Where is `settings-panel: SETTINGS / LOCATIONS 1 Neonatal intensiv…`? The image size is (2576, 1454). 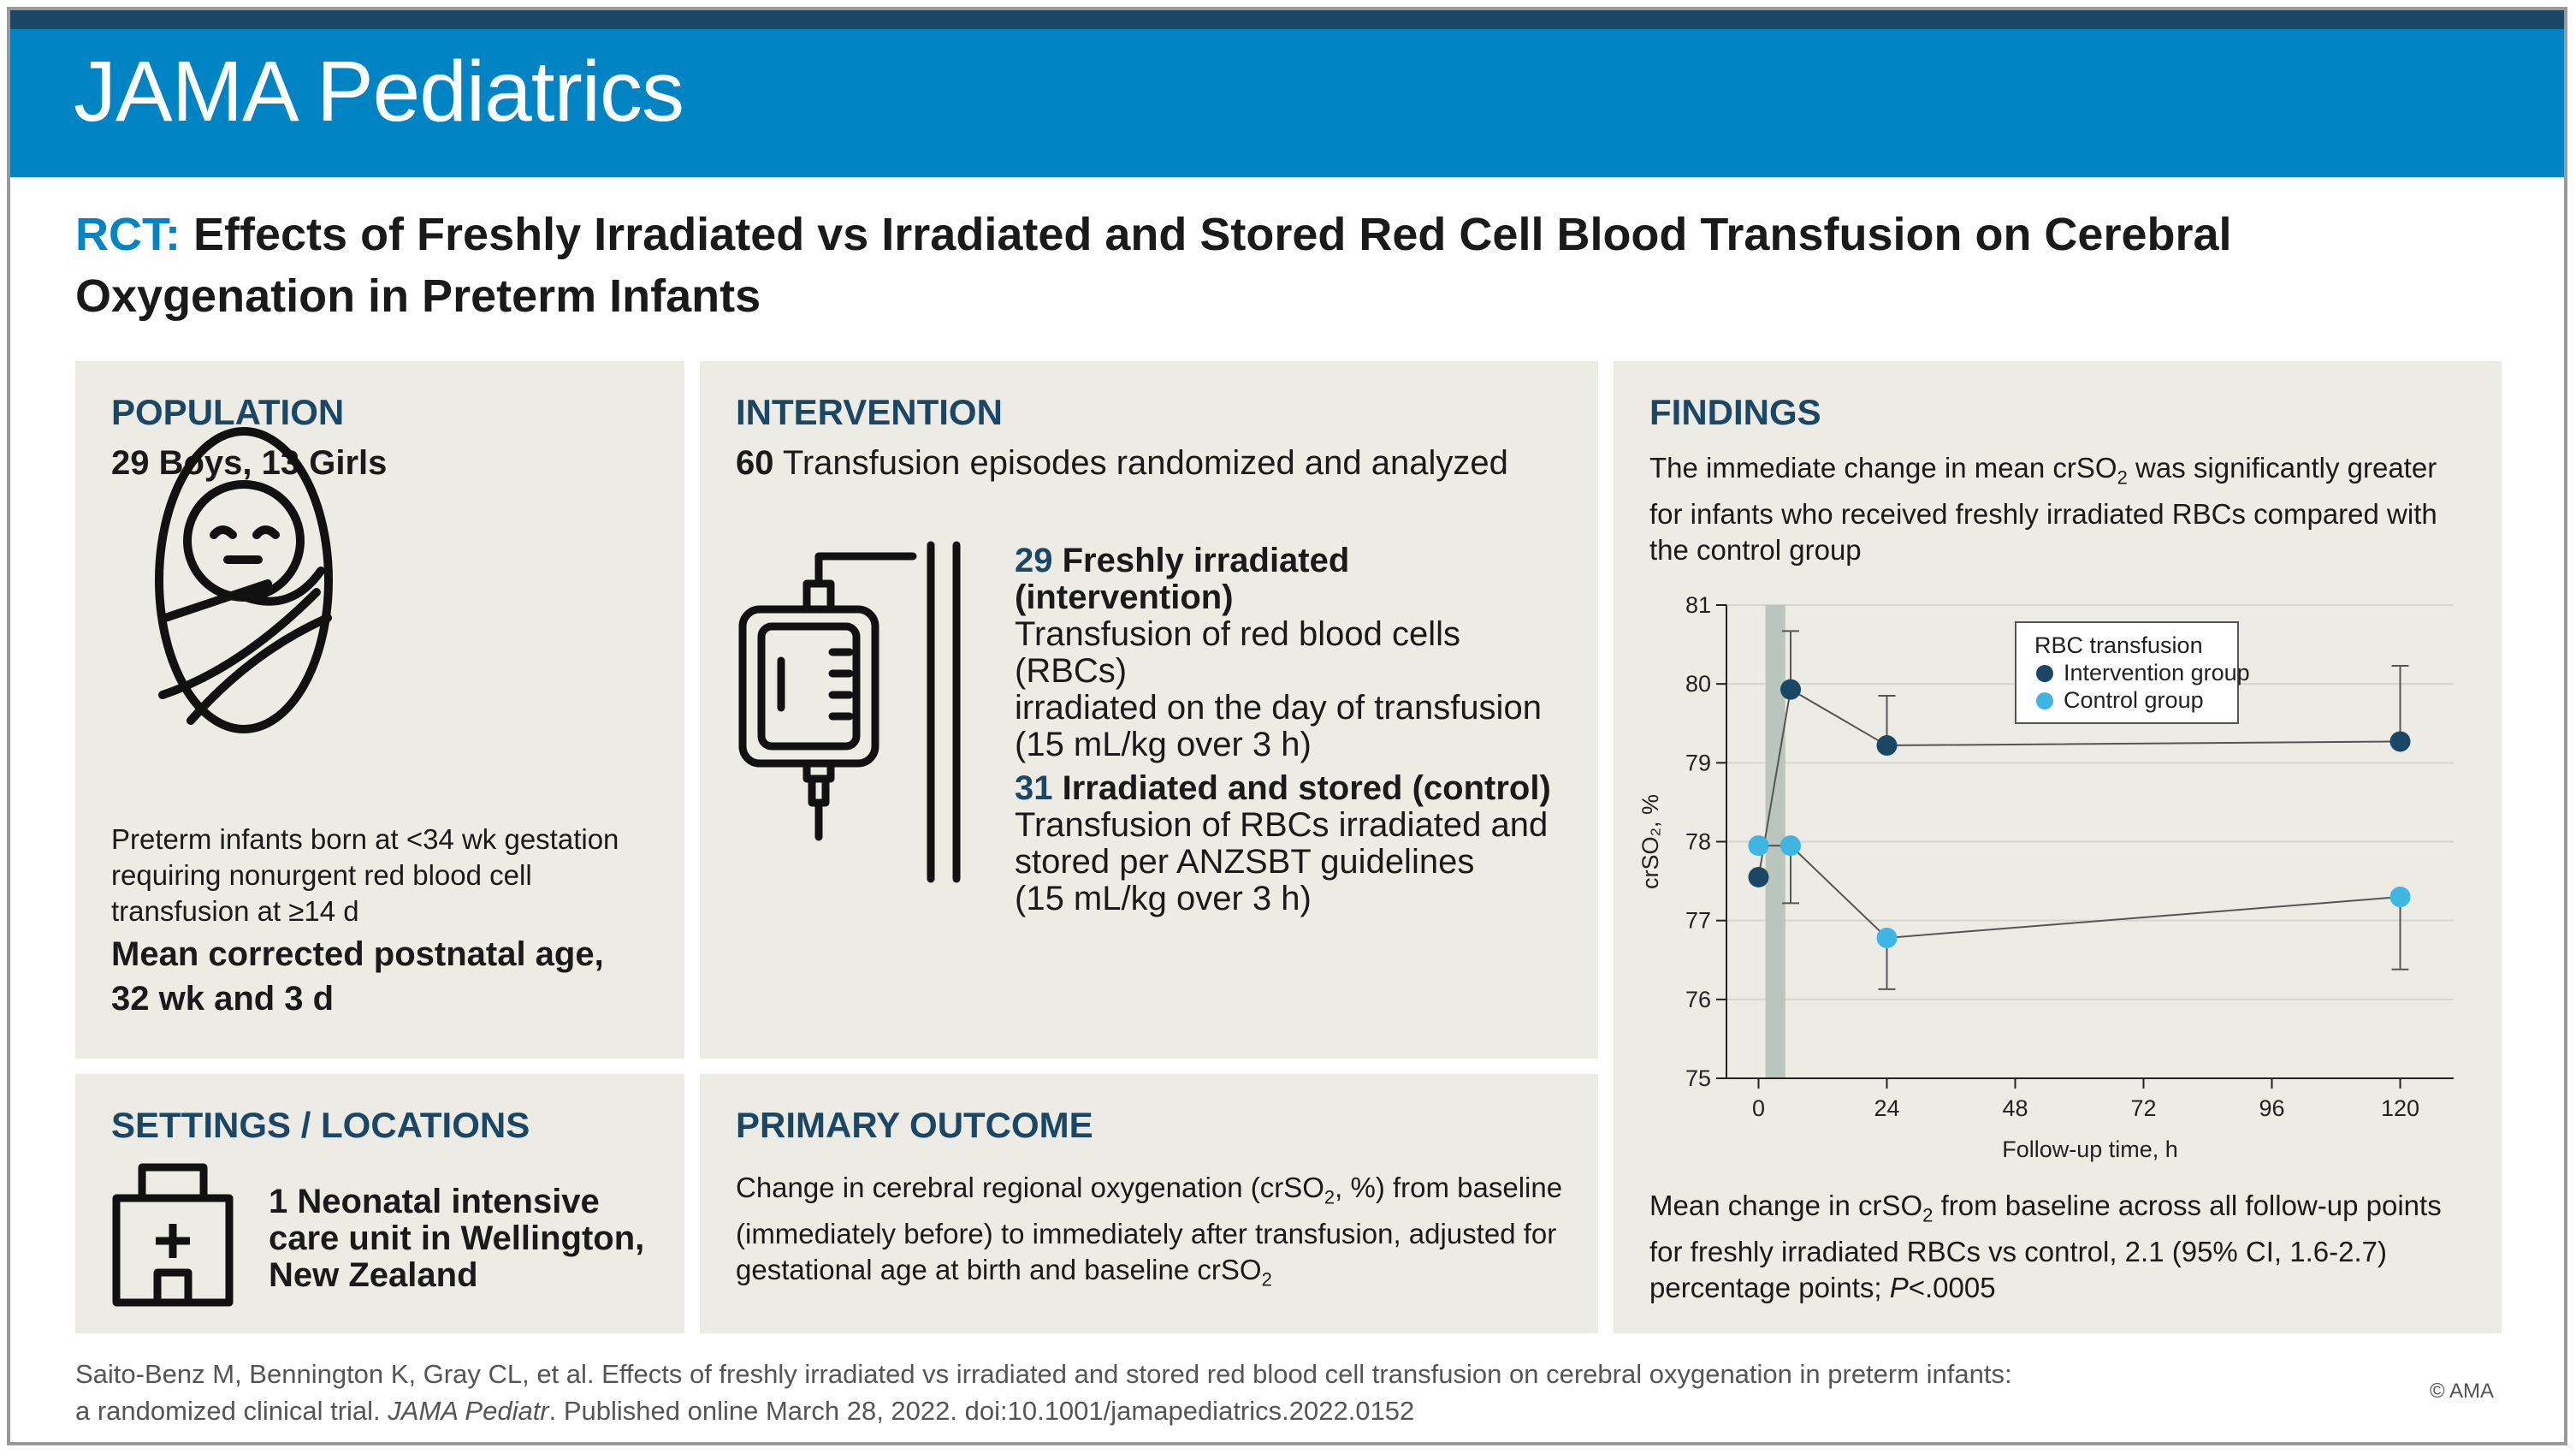
settings-panel: SETTINGS / LOCATIONS 1 Neonatal intensiv… is located at coordinates (379, 1203).